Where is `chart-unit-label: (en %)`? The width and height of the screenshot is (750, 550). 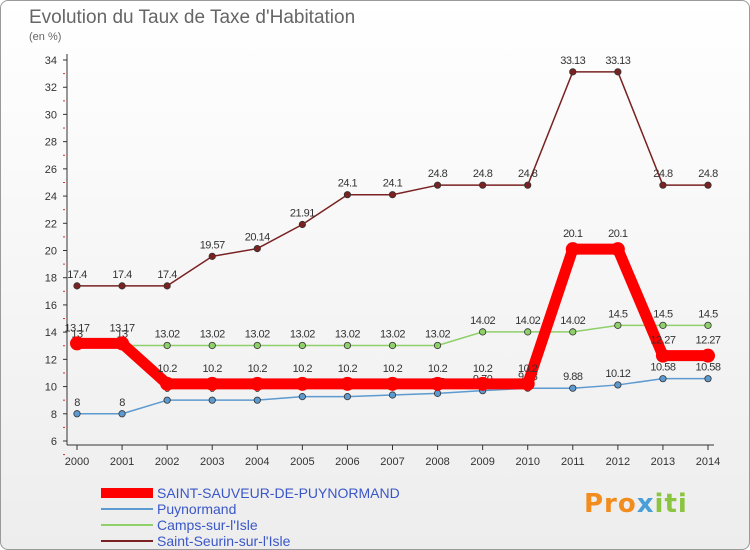 chart-unit-label: (en %) is located at coordinates (45, 37).